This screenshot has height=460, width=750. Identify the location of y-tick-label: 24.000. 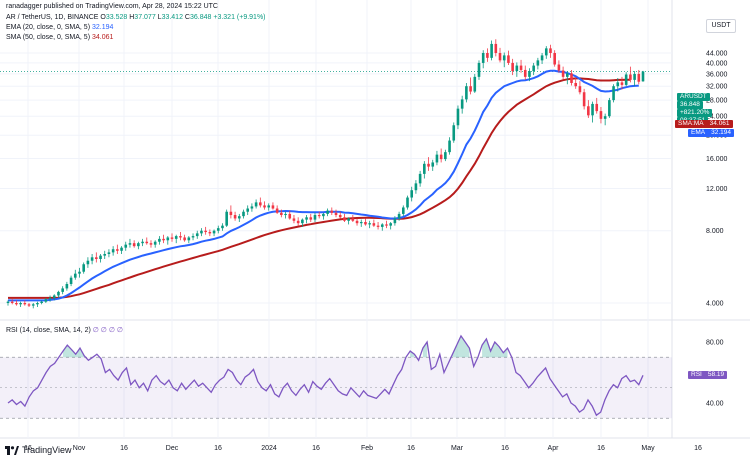
(717, 117).